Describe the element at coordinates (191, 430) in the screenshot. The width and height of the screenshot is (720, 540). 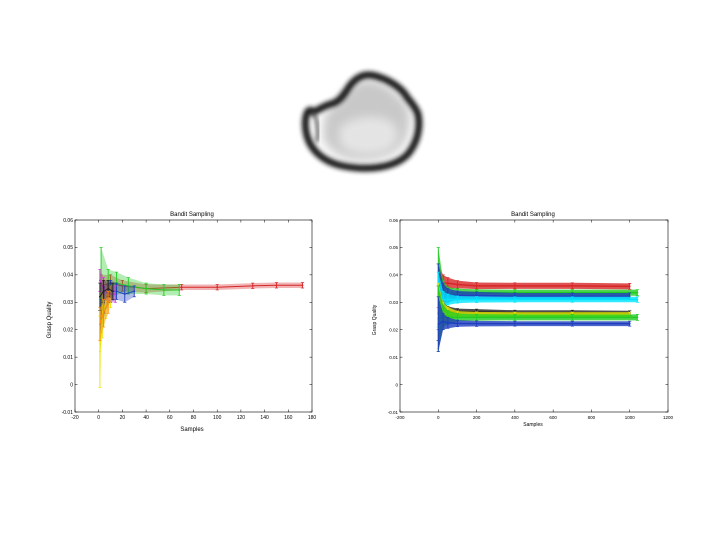
I see `x-axis-label: Samples` at that location.